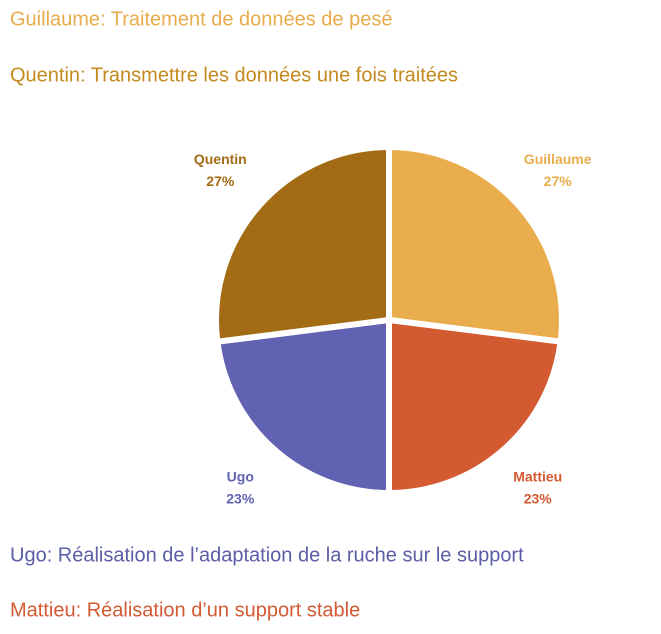  What do you see at coordinates (220, 159) in the screenshot?
I see `slice-label: Quentin` at bounding box center [220, 159].